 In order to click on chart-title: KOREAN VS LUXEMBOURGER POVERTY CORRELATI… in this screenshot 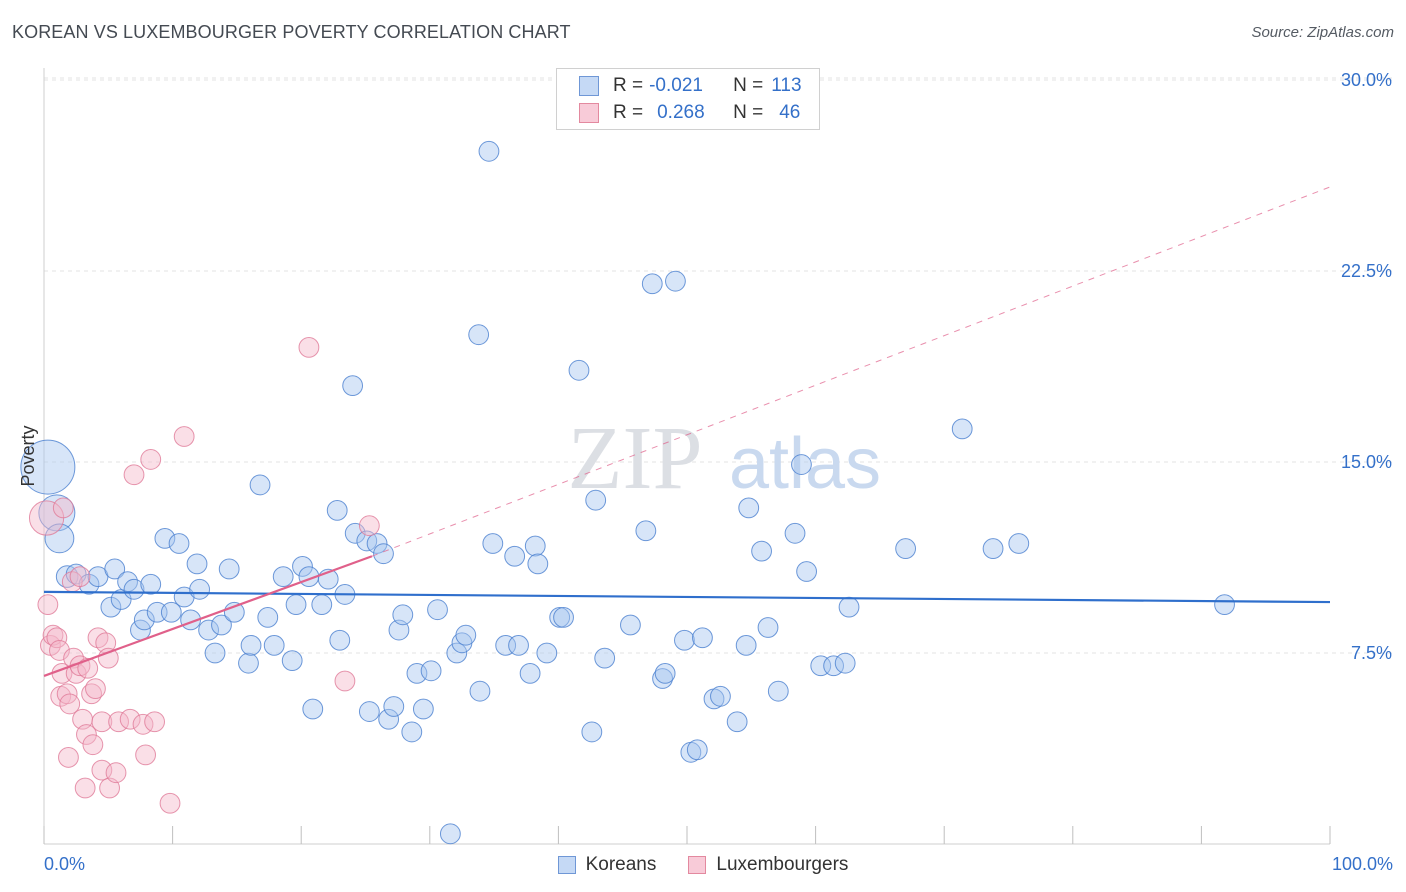, I will do `click(291, 32)`.